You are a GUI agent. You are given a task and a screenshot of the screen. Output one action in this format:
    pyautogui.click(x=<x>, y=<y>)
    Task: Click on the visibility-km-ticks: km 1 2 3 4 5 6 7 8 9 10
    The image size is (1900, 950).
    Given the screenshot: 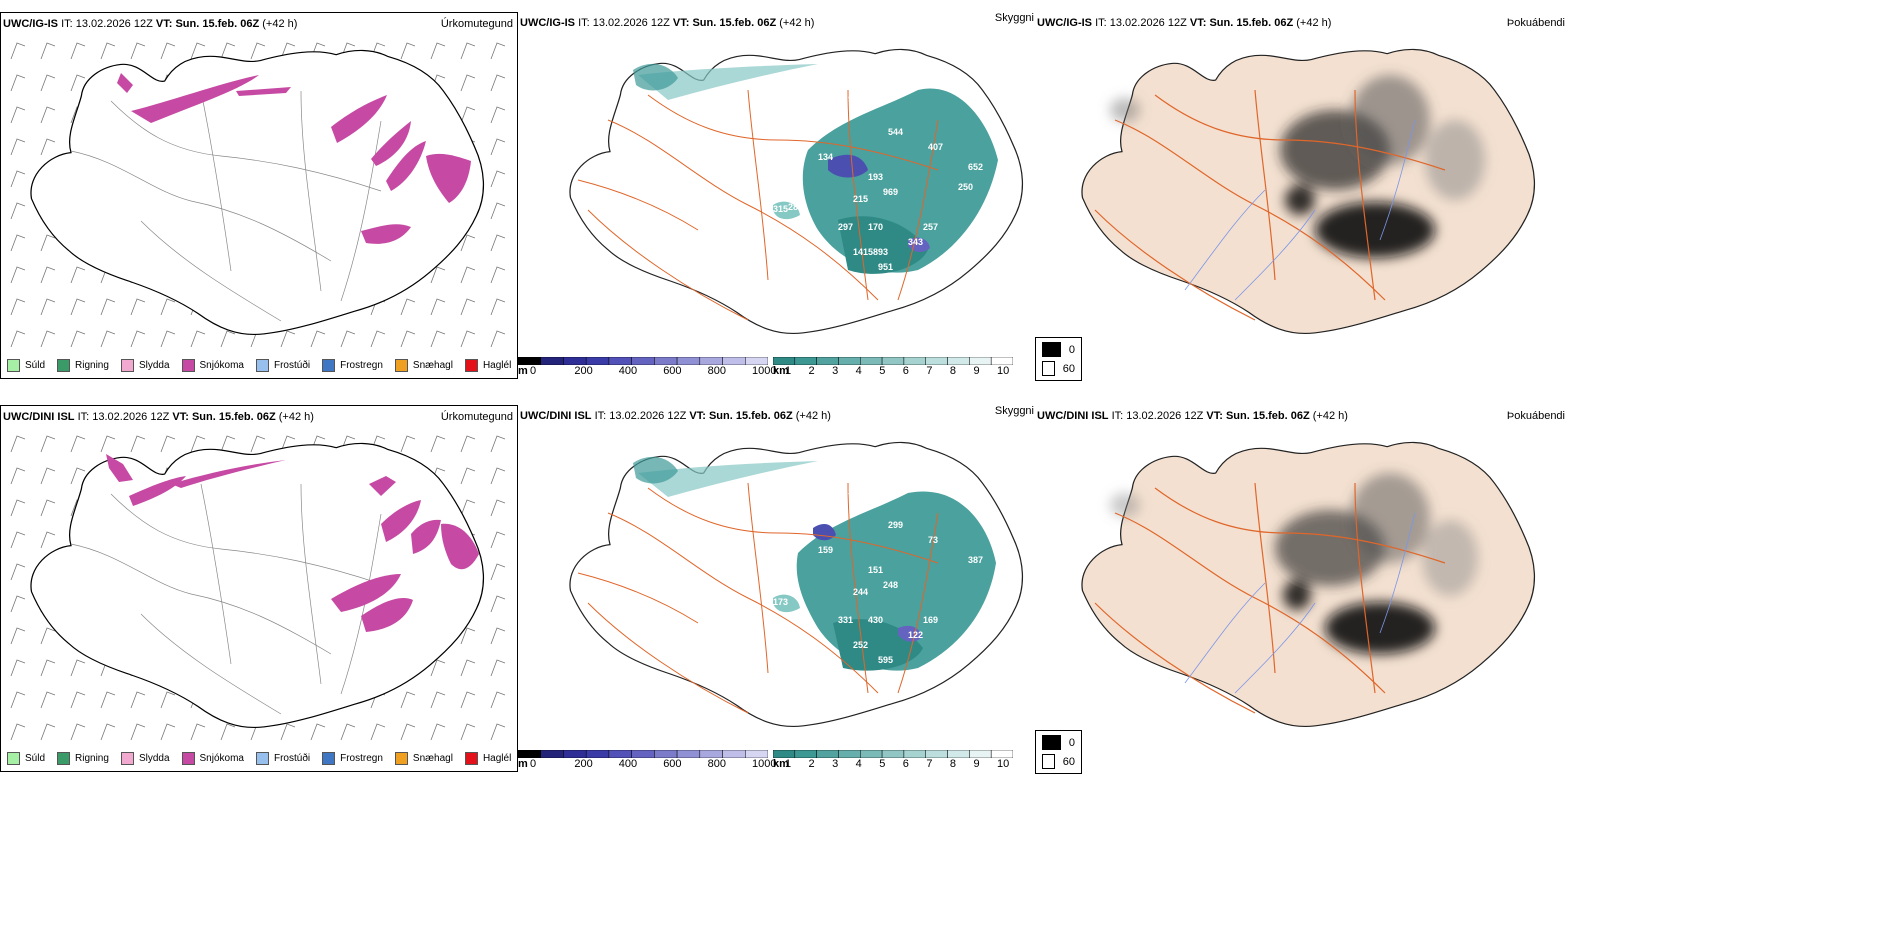 What is the action you would take?
    pyautogui.click(x=893, y=371)
    